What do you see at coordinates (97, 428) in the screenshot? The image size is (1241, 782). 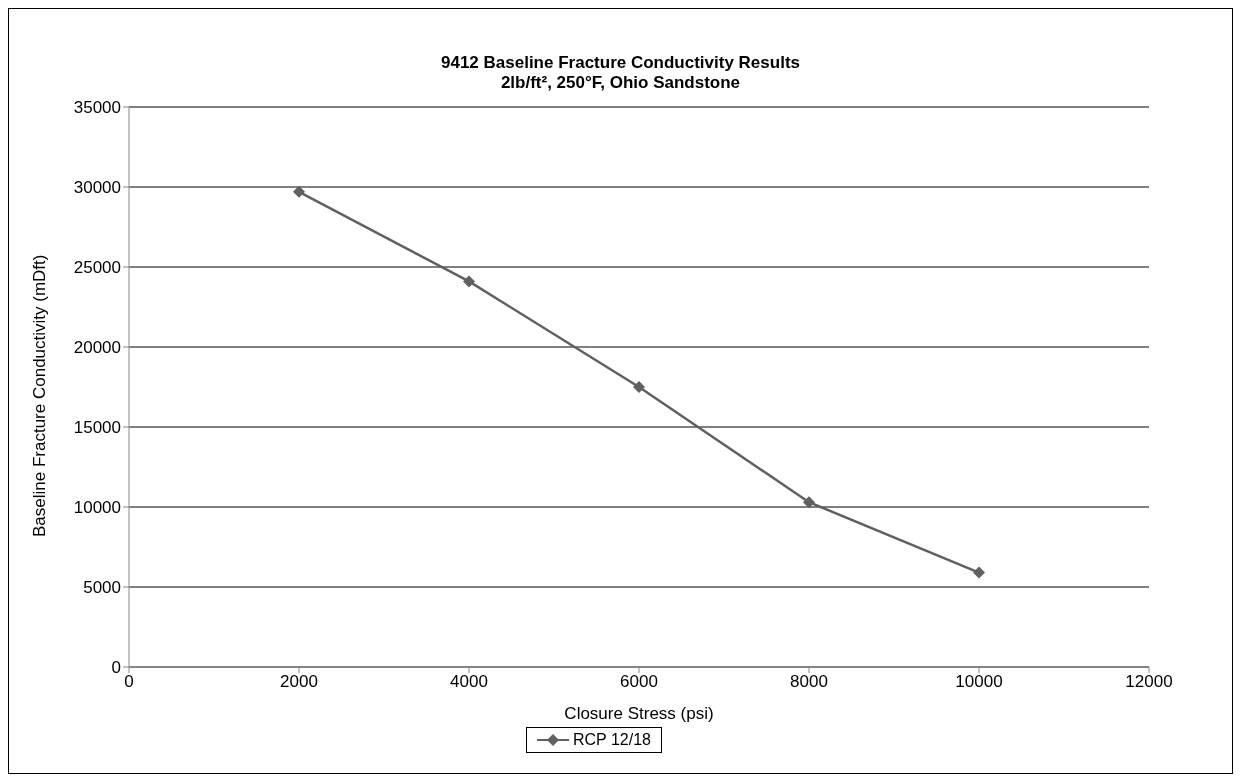 I see `y-tick-label: 15000` at bounding box center [97, 428].